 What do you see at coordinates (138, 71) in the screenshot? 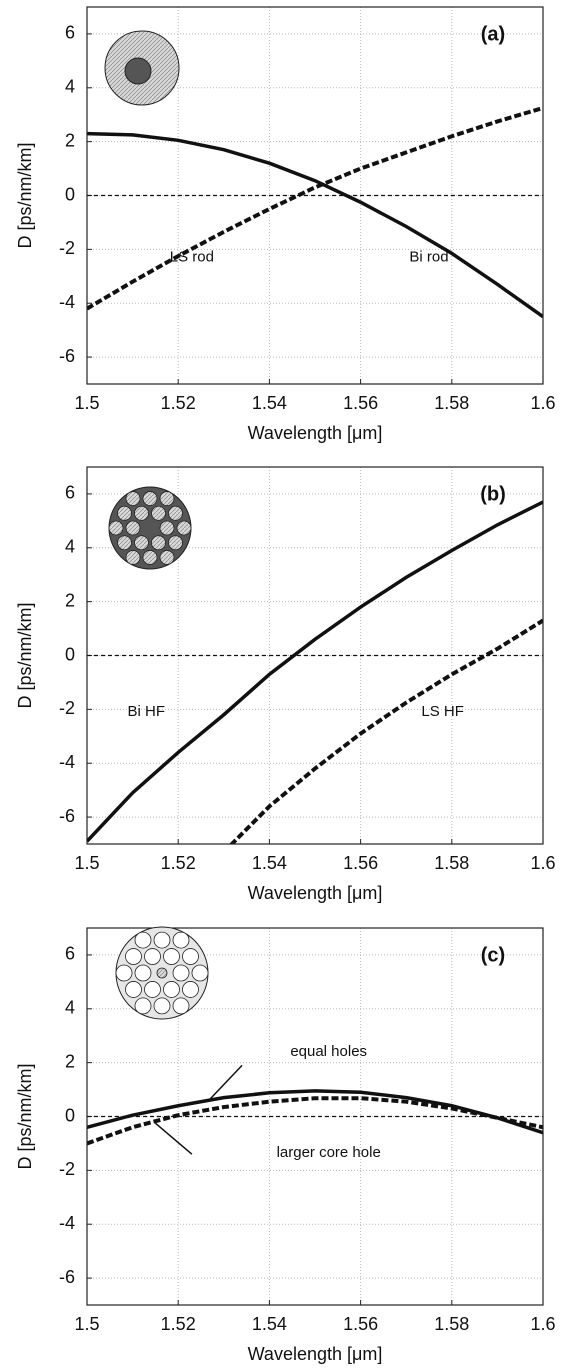
I see `fiber-core` at bounding box center [138, 71].